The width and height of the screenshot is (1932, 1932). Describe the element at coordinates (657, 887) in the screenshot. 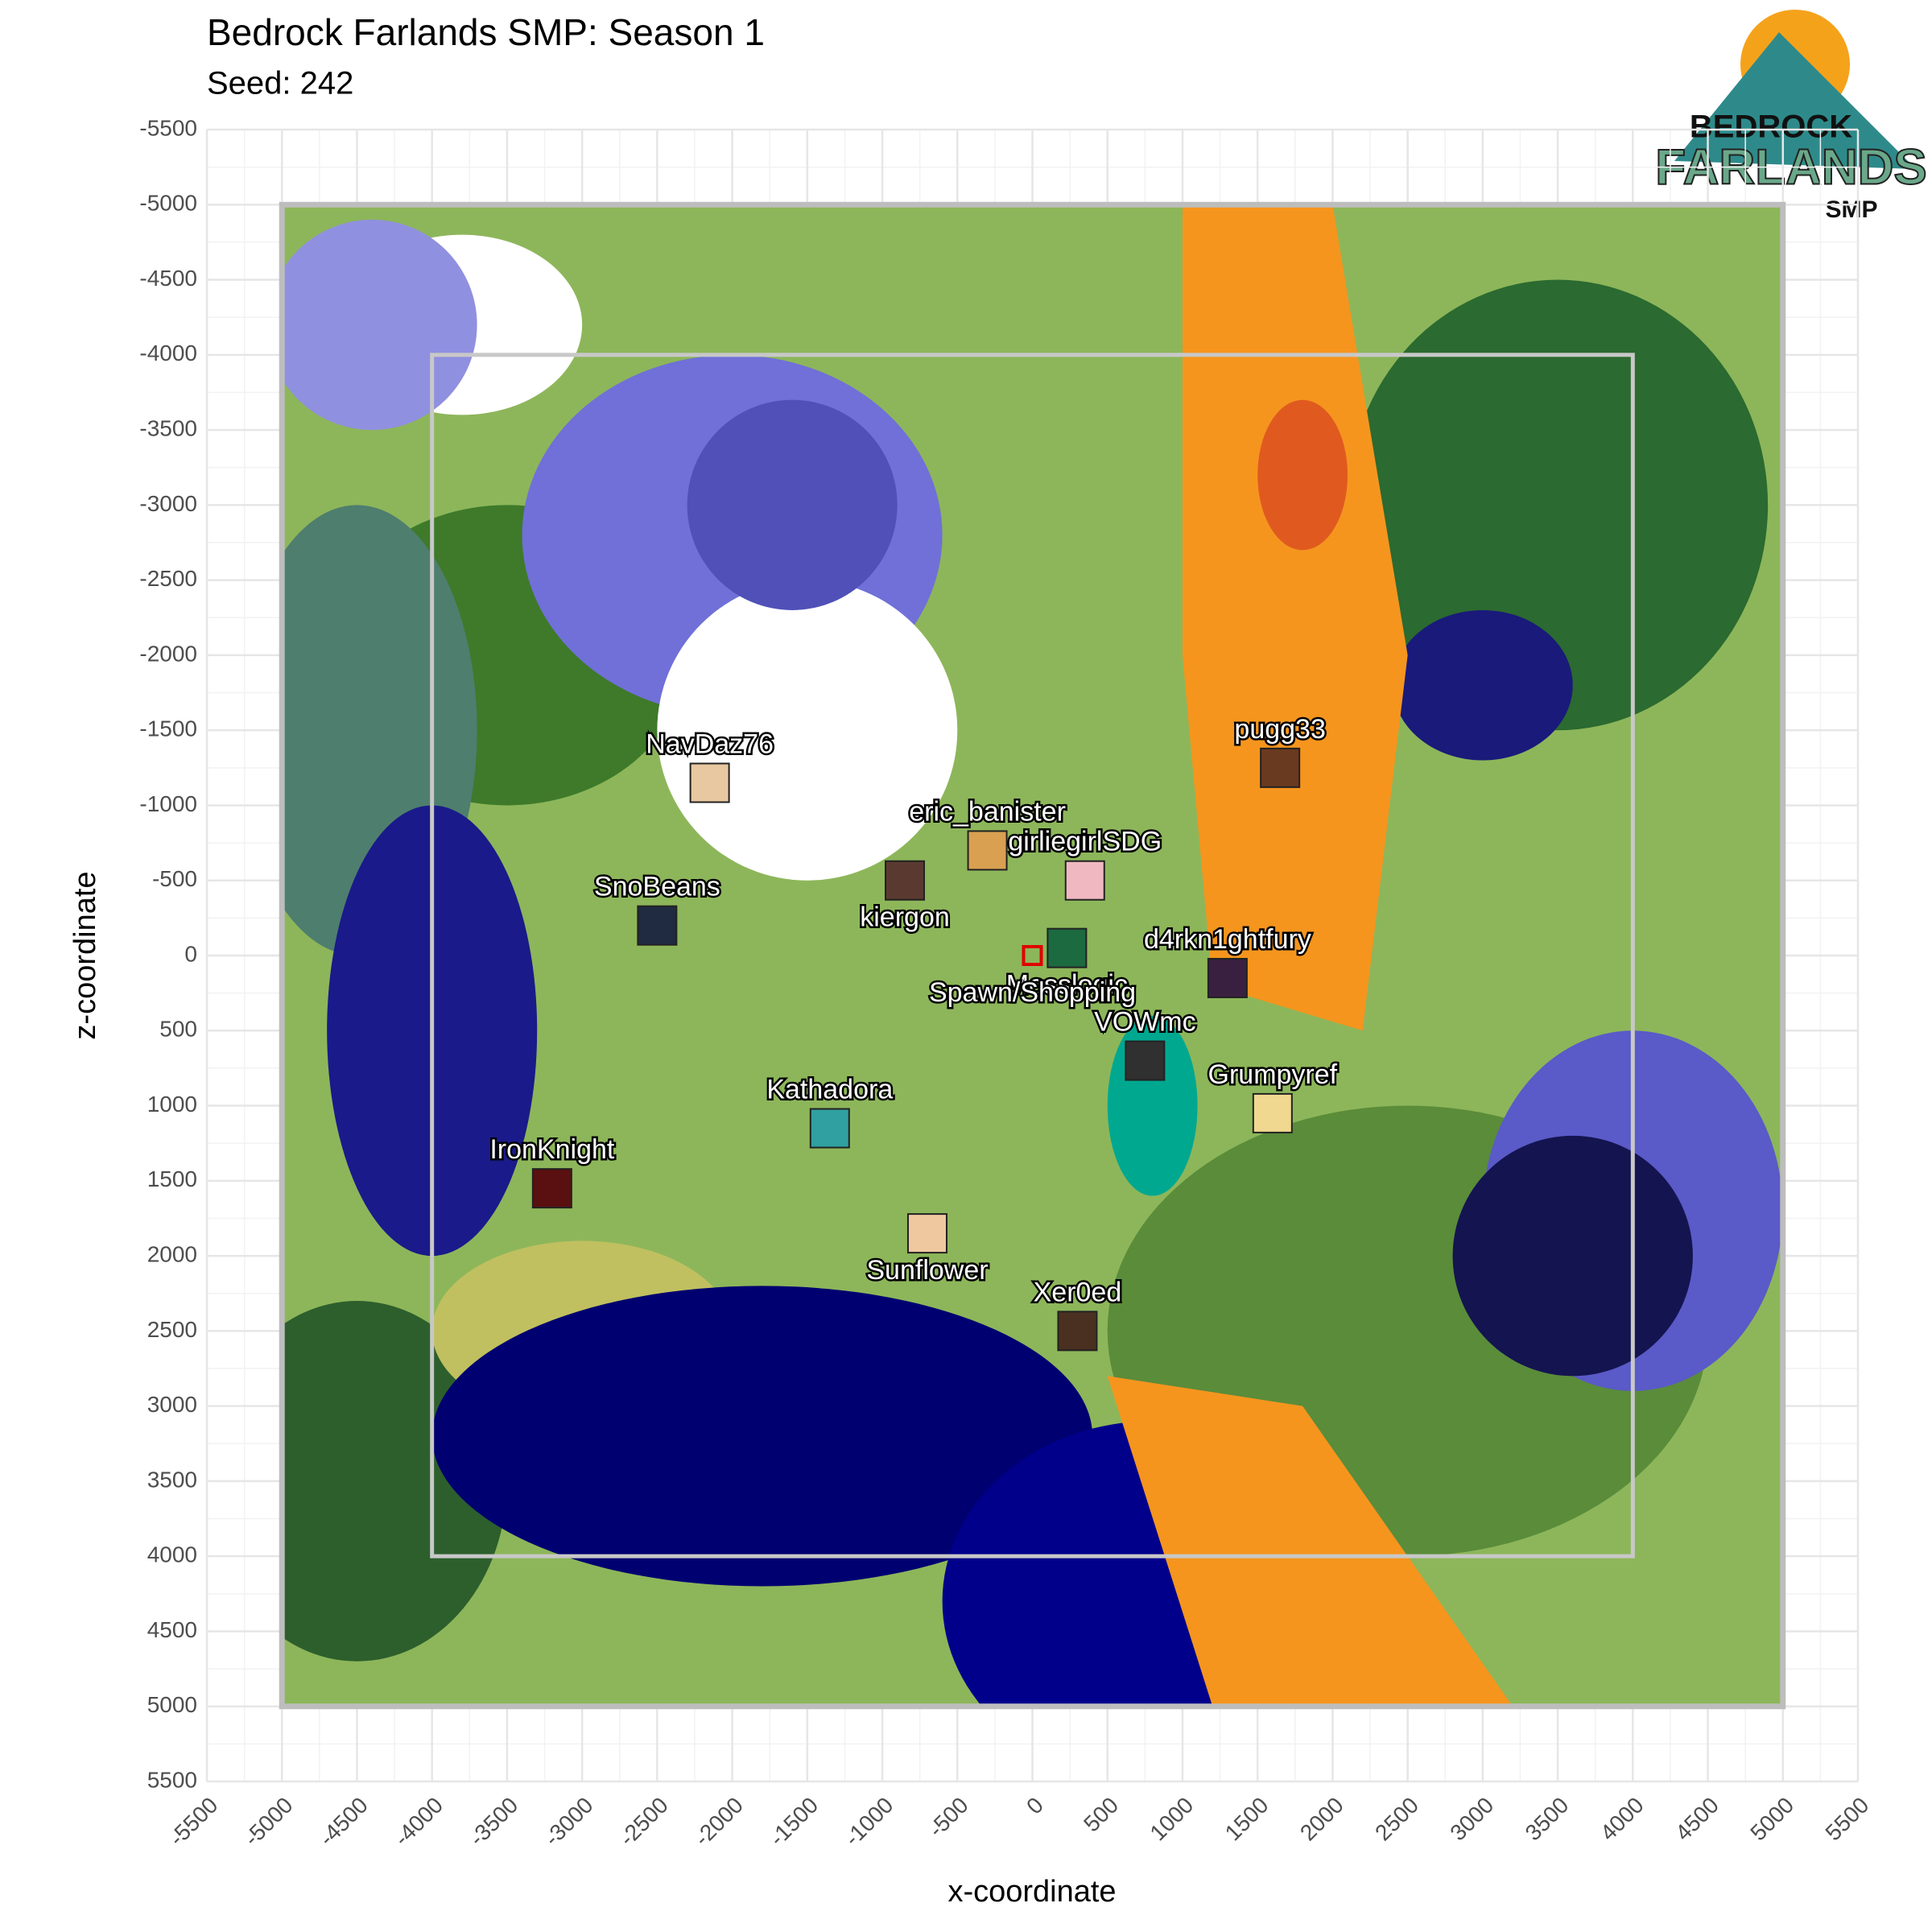

I see `point-label: SnoBeans` at that location.